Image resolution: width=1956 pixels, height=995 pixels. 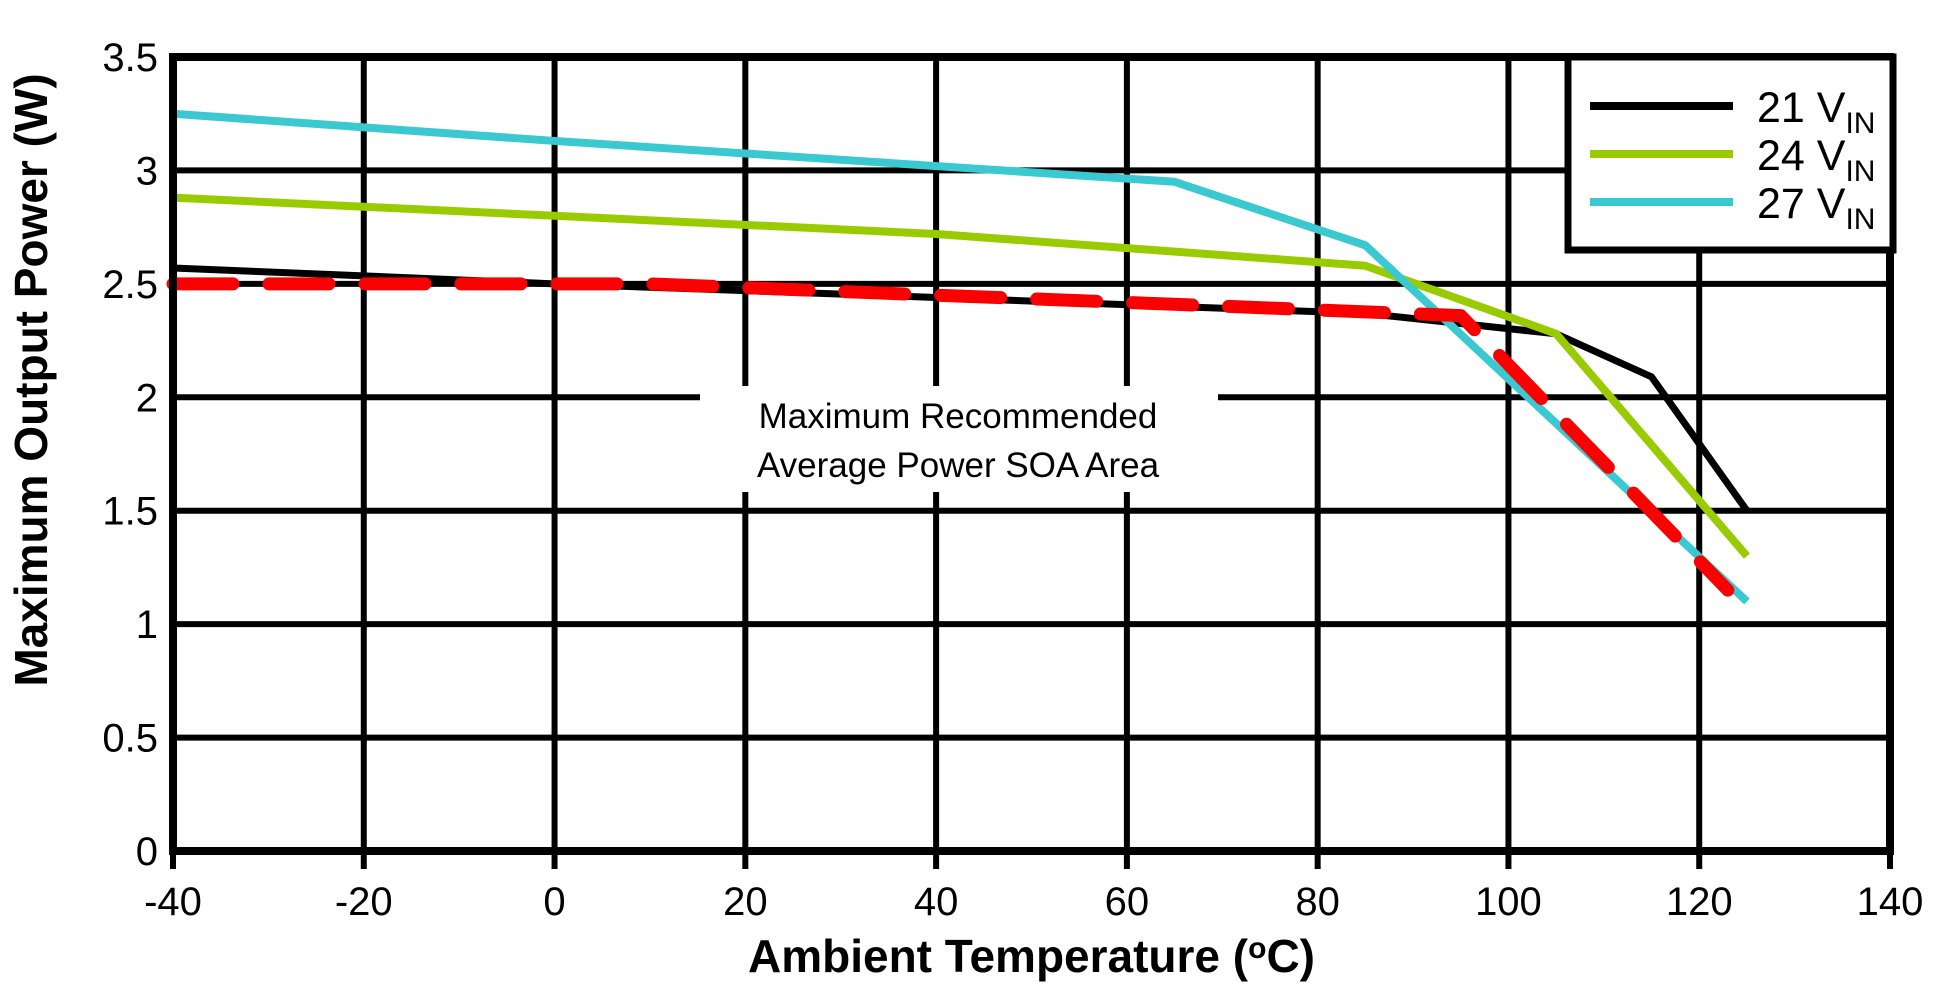 I want to click on y-tick-label: 1.5, so click(x=130, y=512).